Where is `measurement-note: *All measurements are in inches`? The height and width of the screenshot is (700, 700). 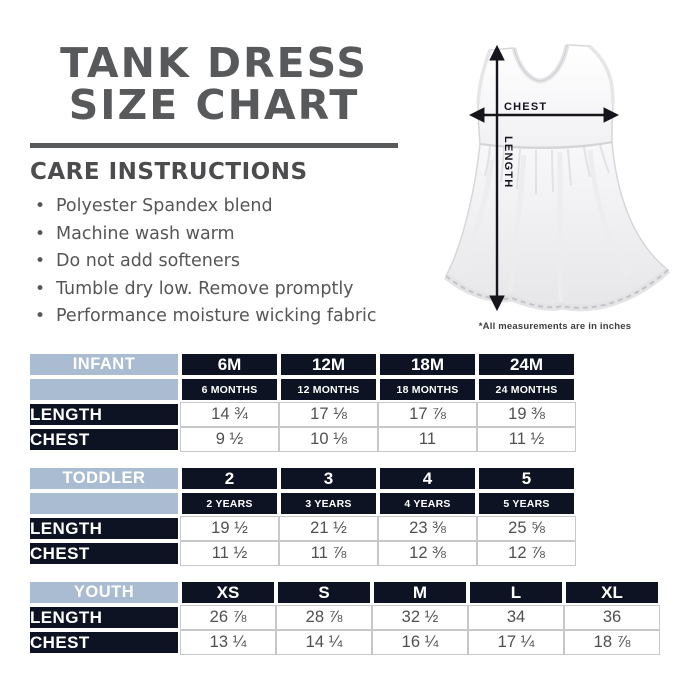
measurement-note: *All measurements are in inches is located at coordinates (555, 326).